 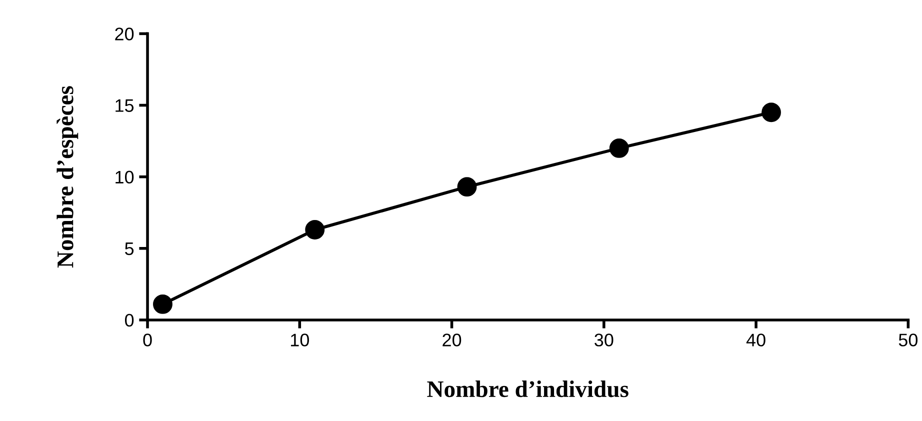 I want to click on y-tick-label: 15, so click(x=125, y=105).